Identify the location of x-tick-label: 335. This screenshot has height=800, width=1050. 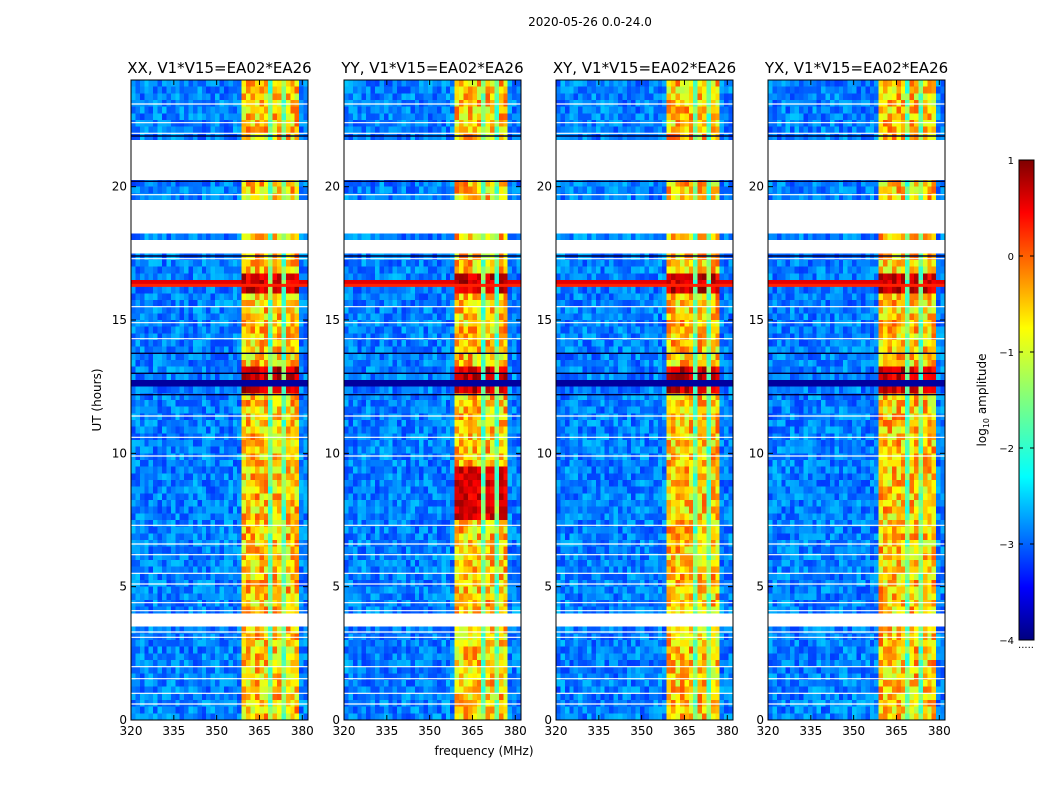
(173, 731).